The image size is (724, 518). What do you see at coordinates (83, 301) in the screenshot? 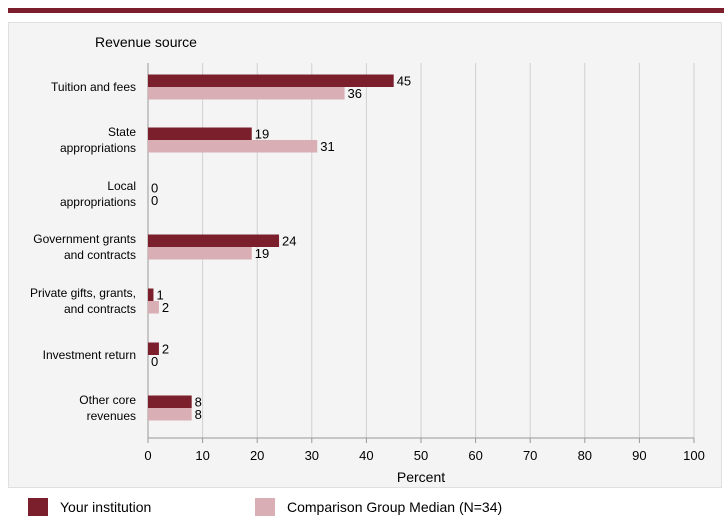
I see `category-label: Private gifts, grants, and contracts` at bounding box center [83, 301].